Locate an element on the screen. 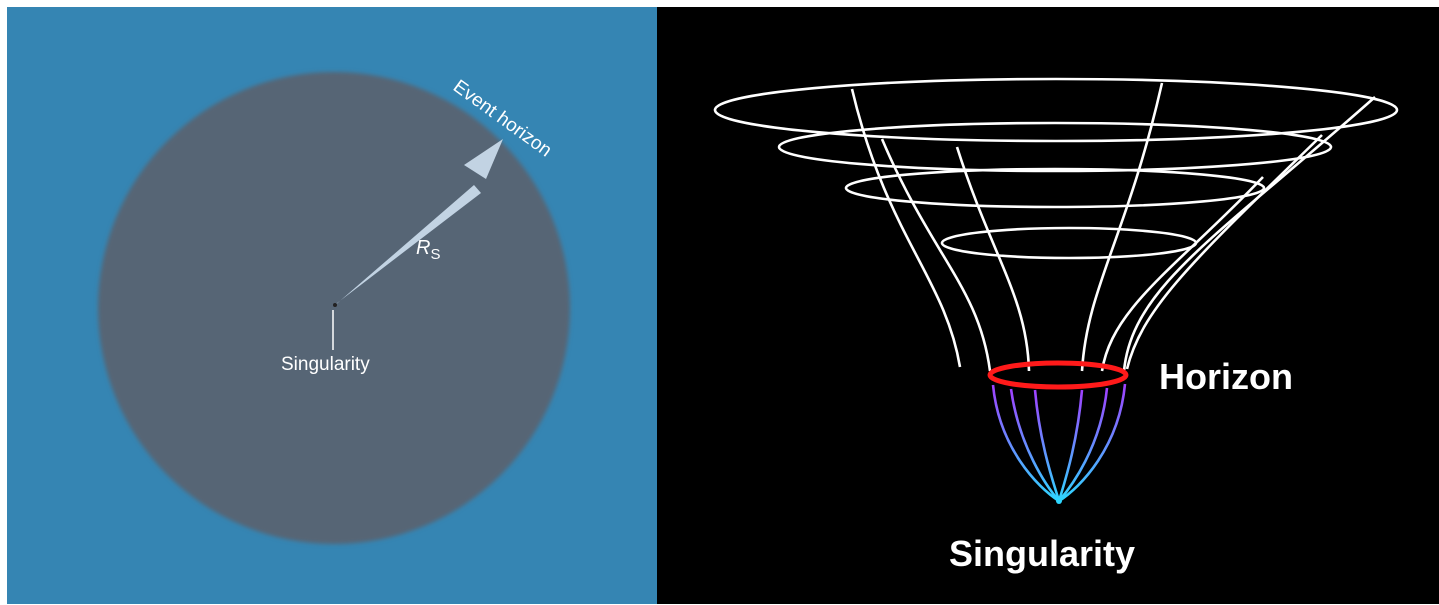  horizon-ring is located at coordinates (1058, 375).